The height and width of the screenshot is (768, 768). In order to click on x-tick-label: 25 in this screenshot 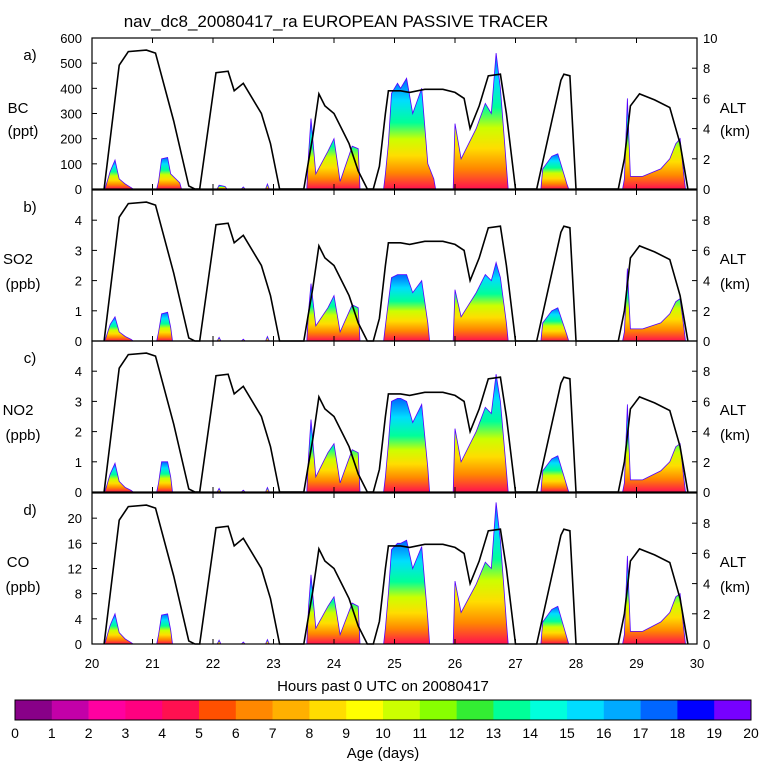, I will do `click(394, 663)`.